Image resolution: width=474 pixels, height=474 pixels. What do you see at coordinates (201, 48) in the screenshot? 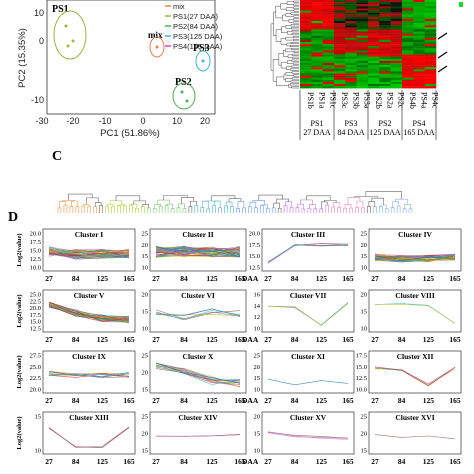
I see `pca-group-label-ps3: PS3` at bounding box center [201, 48].